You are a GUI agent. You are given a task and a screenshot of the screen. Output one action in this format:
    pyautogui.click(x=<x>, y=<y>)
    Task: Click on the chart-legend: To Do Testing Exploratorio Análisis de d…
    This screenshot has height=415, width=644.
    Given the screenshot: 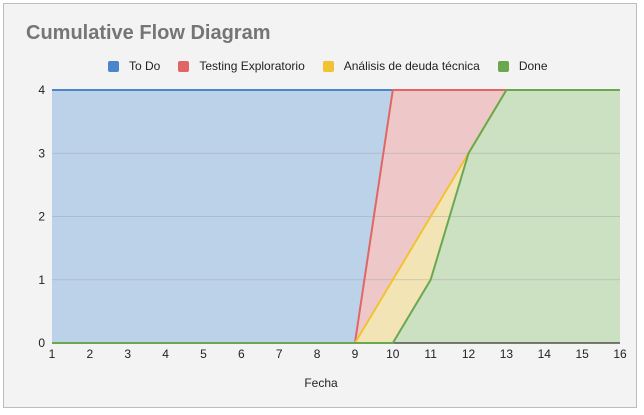 What is the action you would take?
    pyautogui.click(x=337, y=66)
    